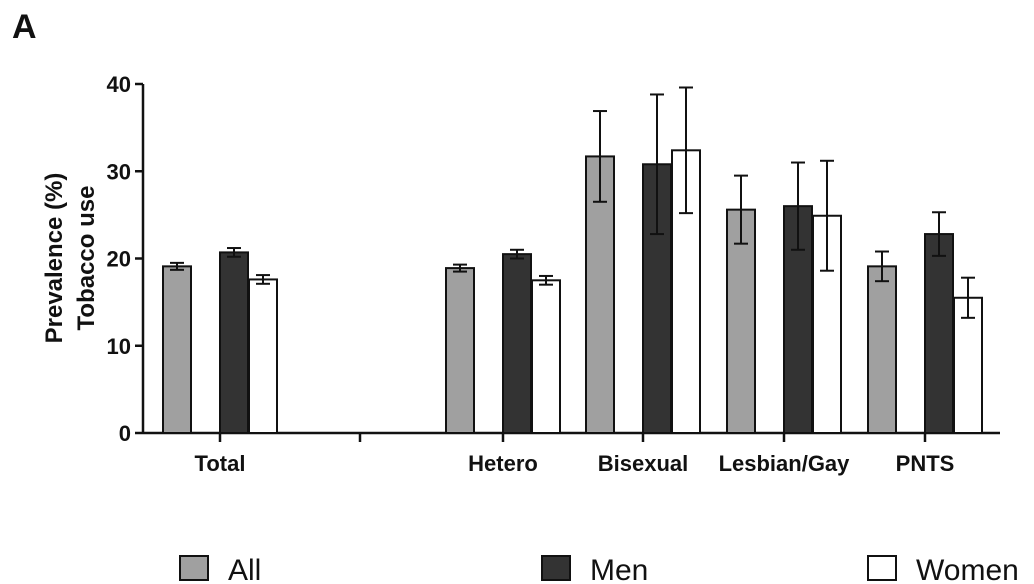 The height and width of the screenshot is (584, 1034). What do you see at coordinates (119, 84) in the screenshot?
I see `y-tick-label: 40` at bounding box center [119, 84].